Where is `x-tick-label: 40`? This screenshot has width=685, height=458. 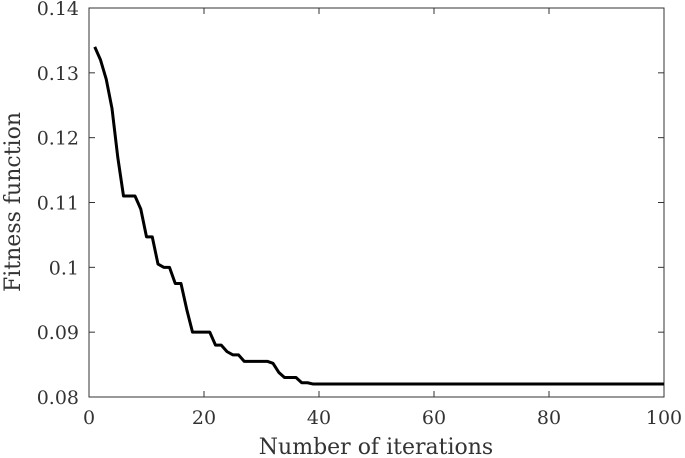
x-tick-label: 40 is located at coordinates (319, 418).